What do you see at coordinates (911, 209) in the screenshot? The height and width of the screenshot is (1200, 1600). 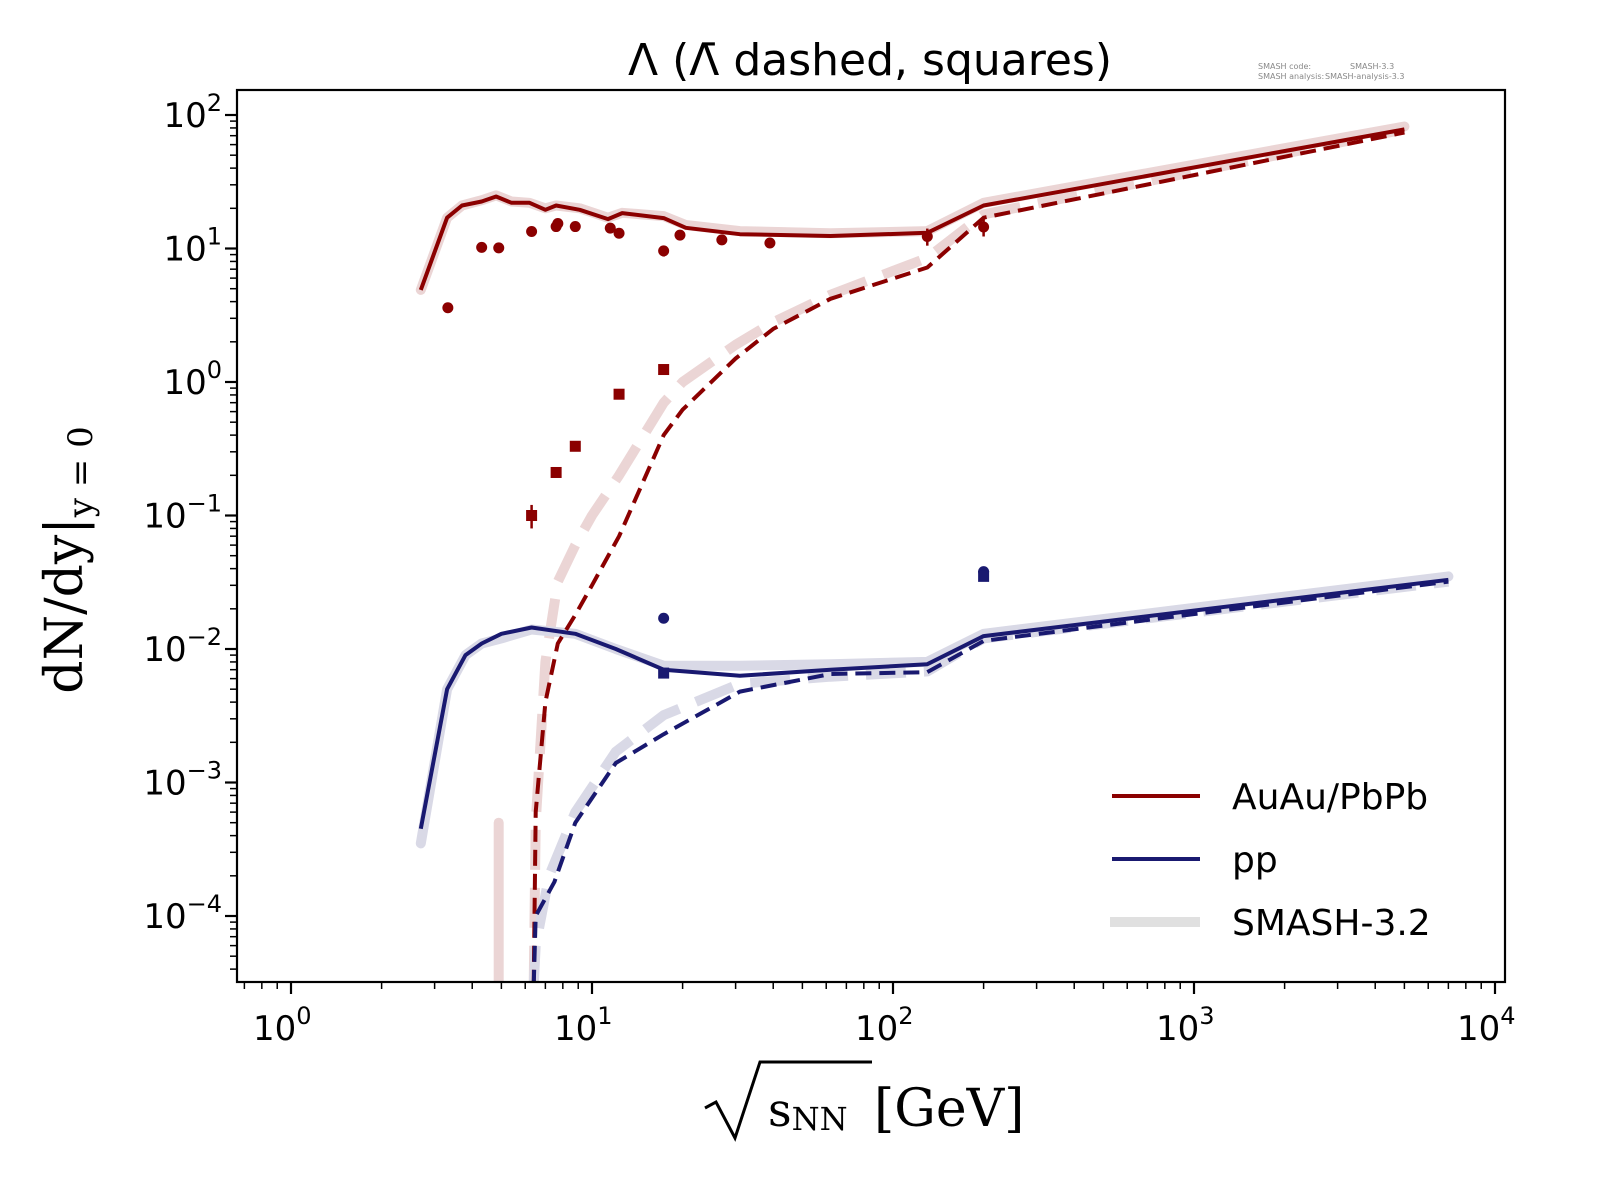 I see `model-curve-auau-lambda` at bounding box center [911, 209].